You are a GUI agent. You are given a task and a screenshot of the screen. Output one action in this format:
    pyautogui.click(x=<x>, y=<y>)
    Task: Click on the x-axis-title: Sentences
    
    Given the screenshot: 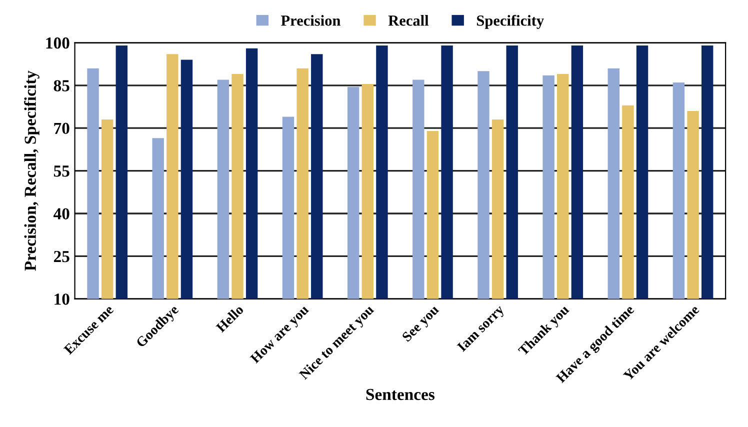 What is the action you would take?
    pyautogui.click(x=400, y=394)
    